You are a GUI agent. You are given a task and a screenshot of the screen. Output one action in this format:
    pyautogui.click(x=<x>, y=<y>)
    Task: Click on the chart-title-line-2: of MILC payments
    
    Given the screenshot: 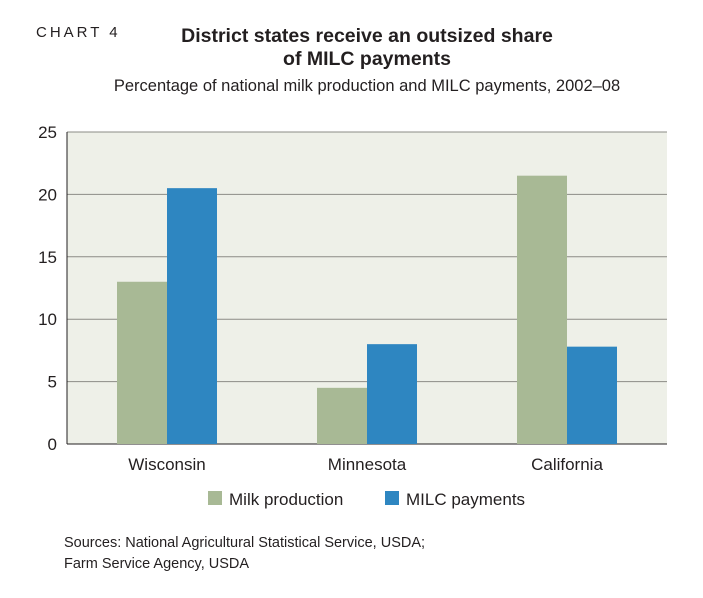 What is the action you would take?
    pyautogui.click(x=367, y=59)
    